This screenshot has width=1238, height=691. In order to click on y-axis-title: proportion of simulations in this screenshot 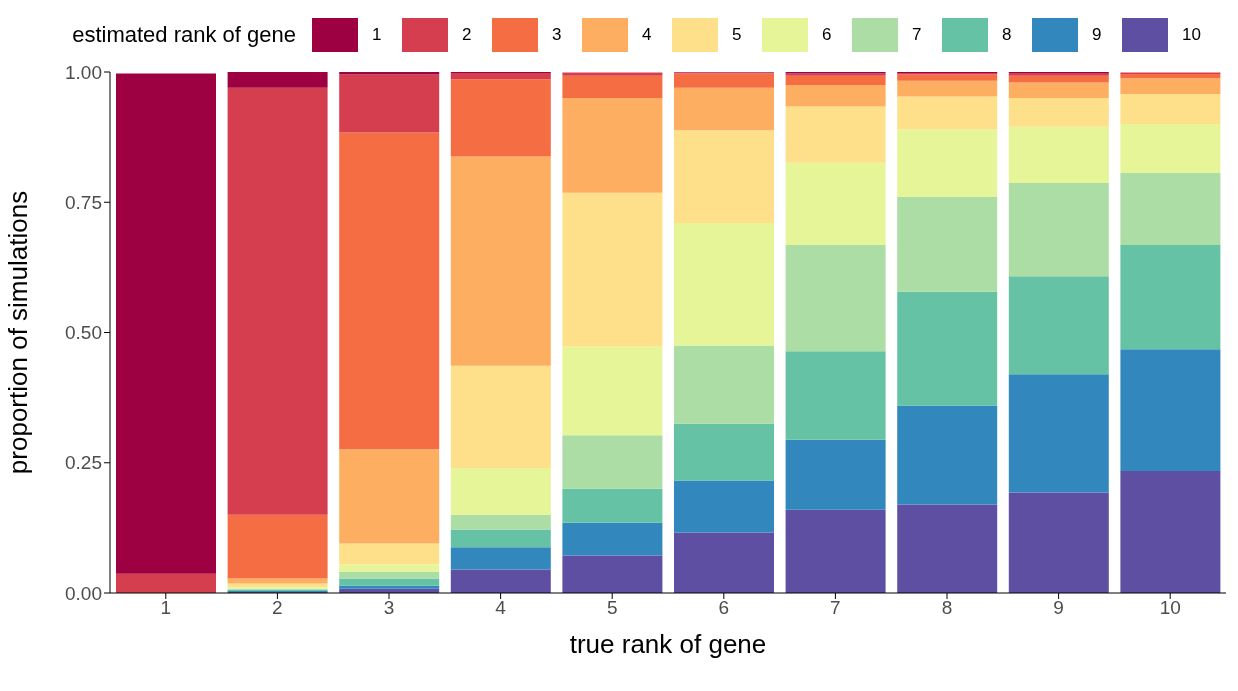, I will do `click(18, 332)`.